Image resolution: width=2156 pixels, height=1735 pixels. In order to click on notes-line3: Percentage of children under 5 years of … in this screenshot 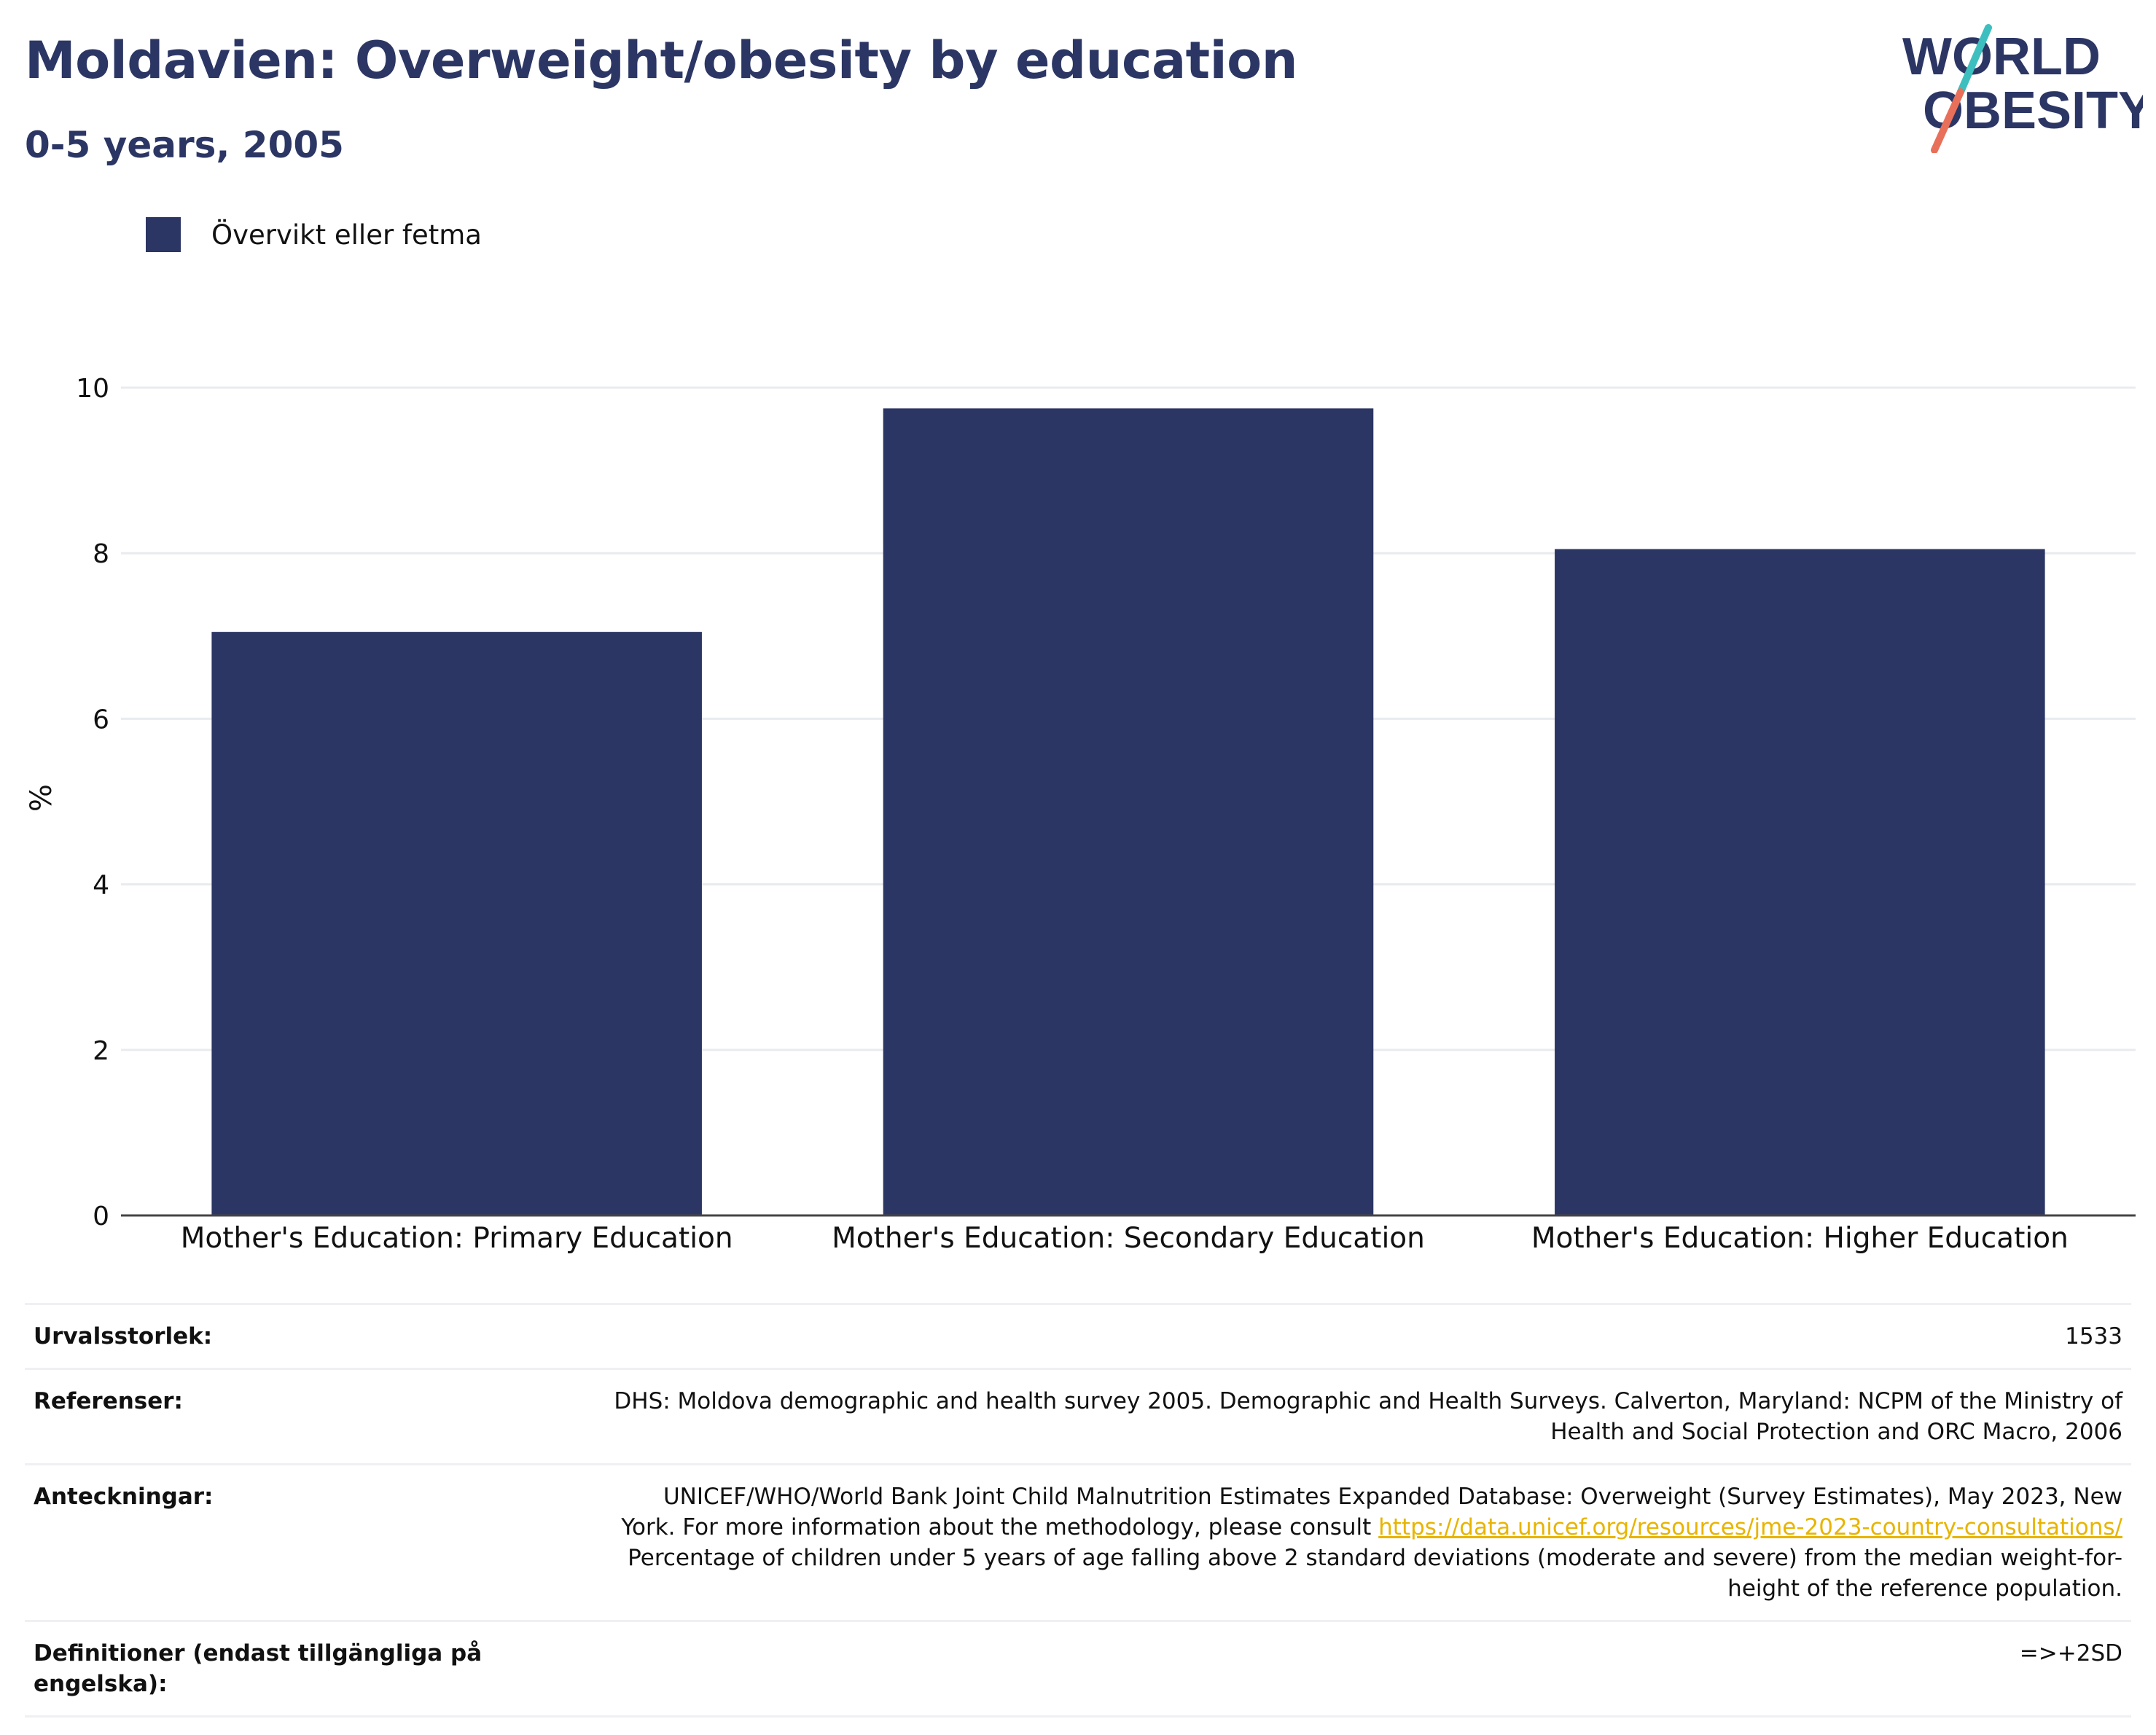, I will do `click(1375, 1558)`.